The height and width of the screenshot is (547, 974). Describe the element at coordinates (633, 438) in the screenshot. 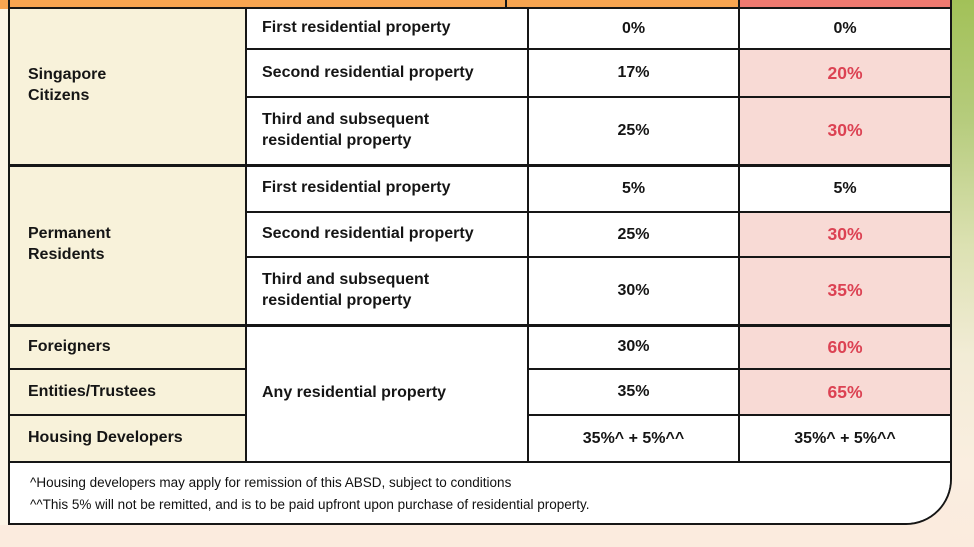

I see `old-rate-cell: 35%^ + 5%^^` at that location.